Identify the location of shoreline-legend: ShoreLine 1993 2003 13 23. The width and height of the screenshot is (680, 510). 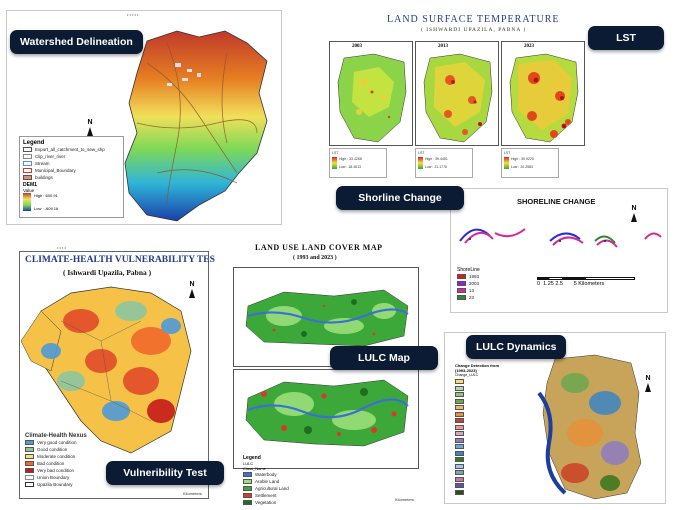
(478, 287).